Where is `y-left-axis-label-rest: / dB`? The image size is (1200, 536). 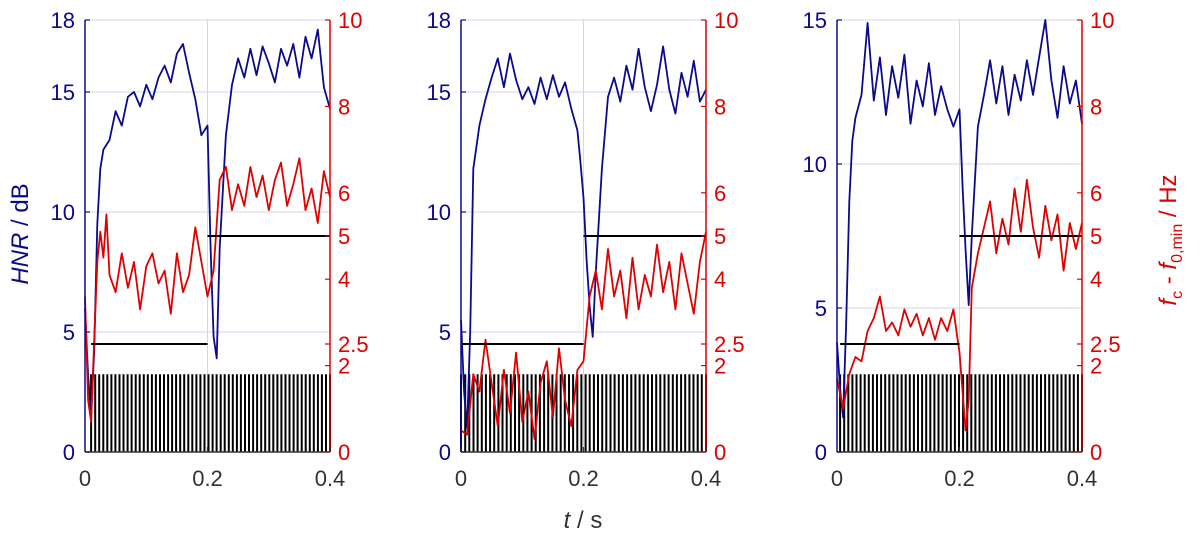 y-left-axis-label-rest: / dB is located at coordinates (20, 207).